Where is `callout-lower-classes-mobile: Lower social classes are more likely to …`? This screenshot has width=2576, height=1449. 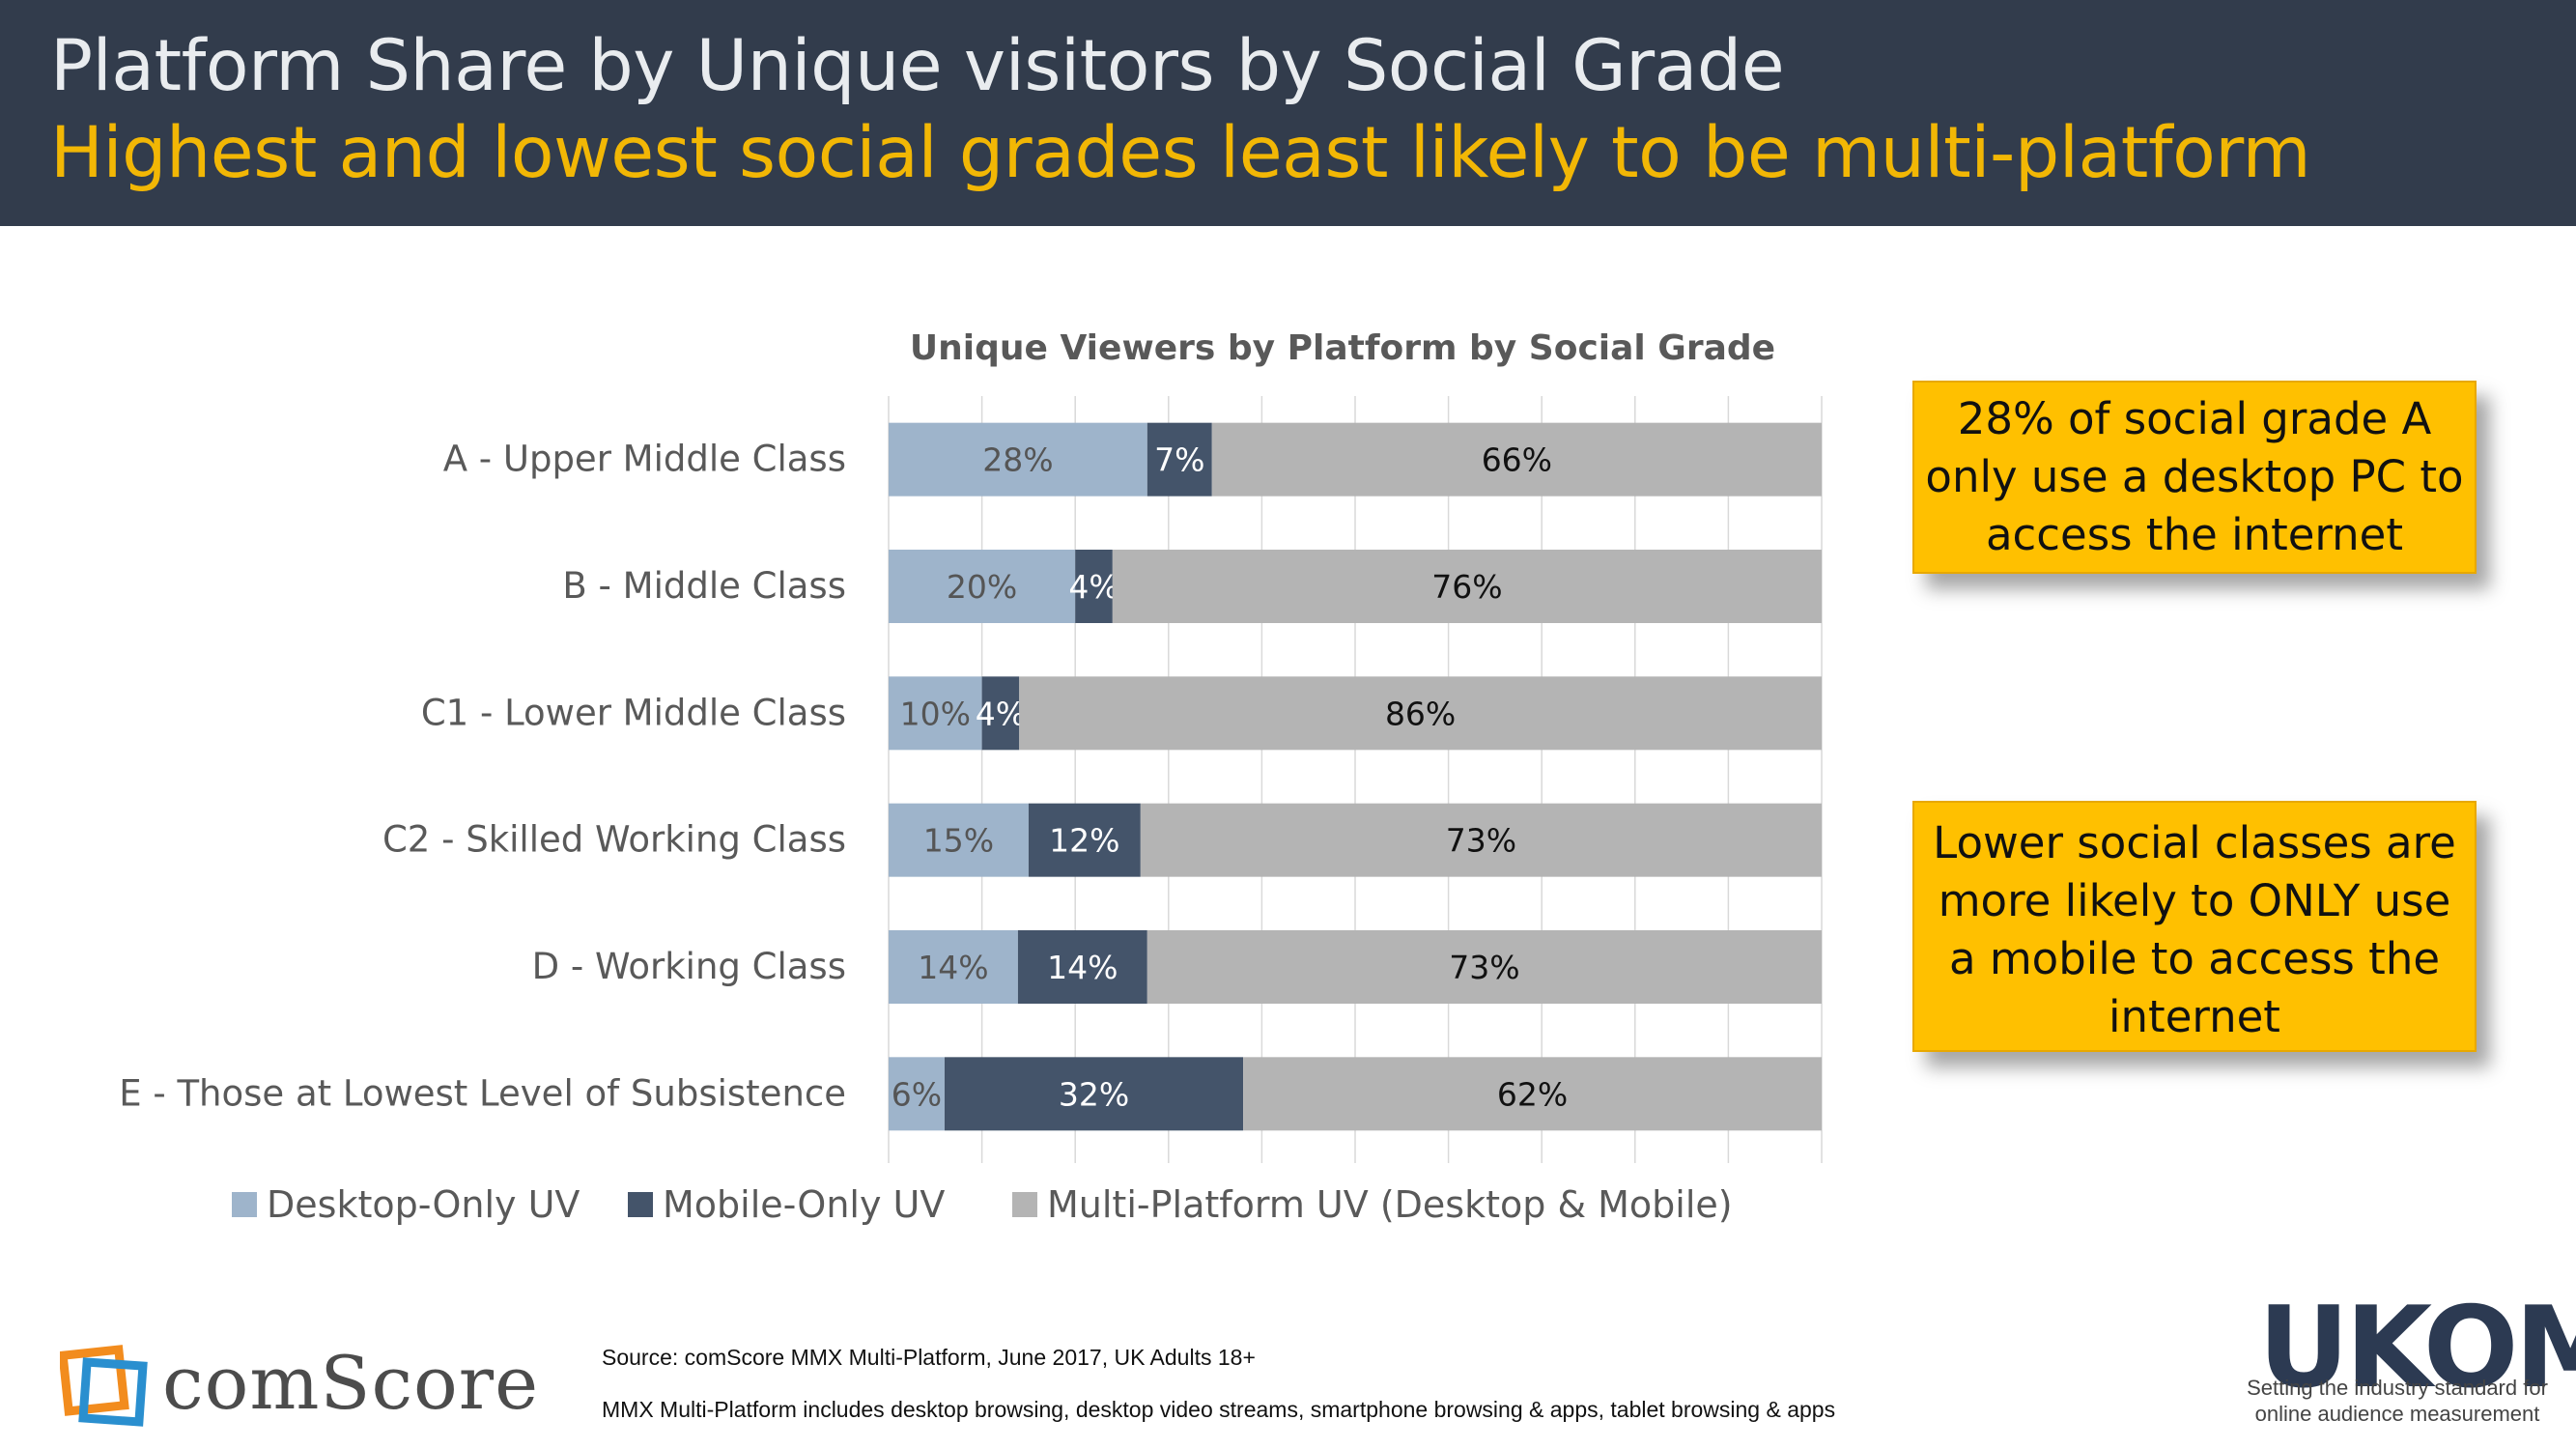 callout-lower-classes-mobile: Lower social classes are more likely to … is located at coordinates (2194, 926).